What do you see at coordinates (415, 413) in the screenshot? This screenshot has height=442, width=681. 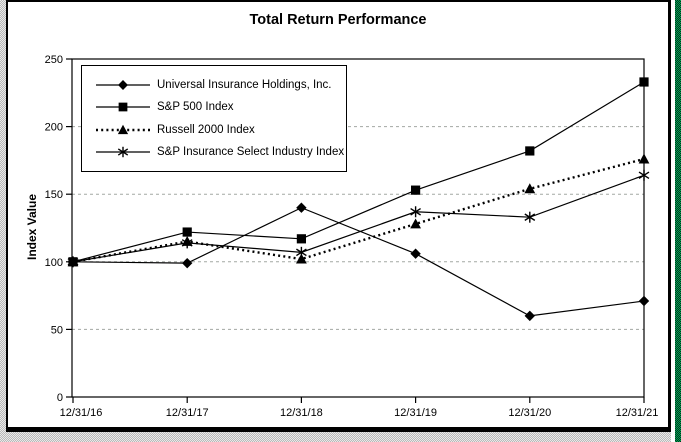 I see `svg-text: 12/31/19` at bounding box center [415, 413].